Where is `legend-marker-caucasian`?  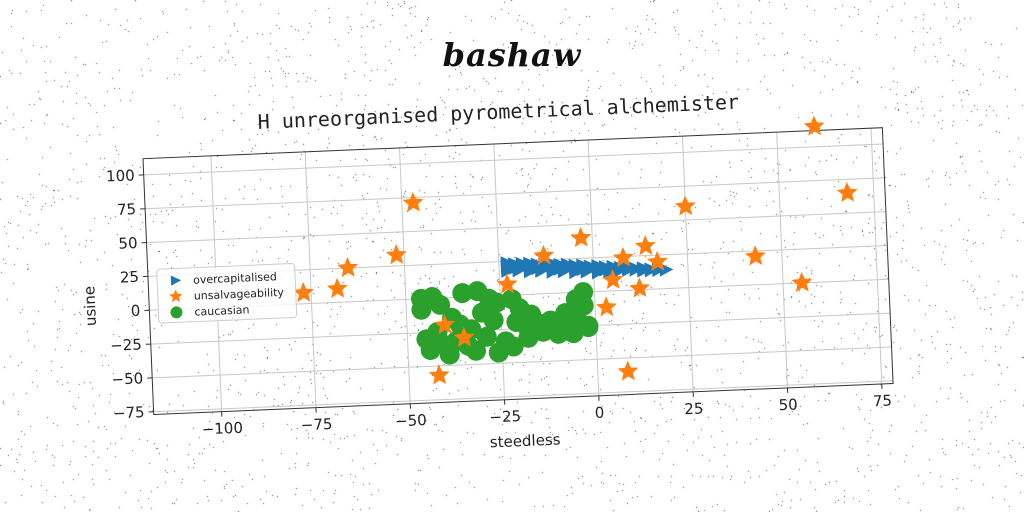 legend-marker-caucasian is located at coordinates (176, 312).